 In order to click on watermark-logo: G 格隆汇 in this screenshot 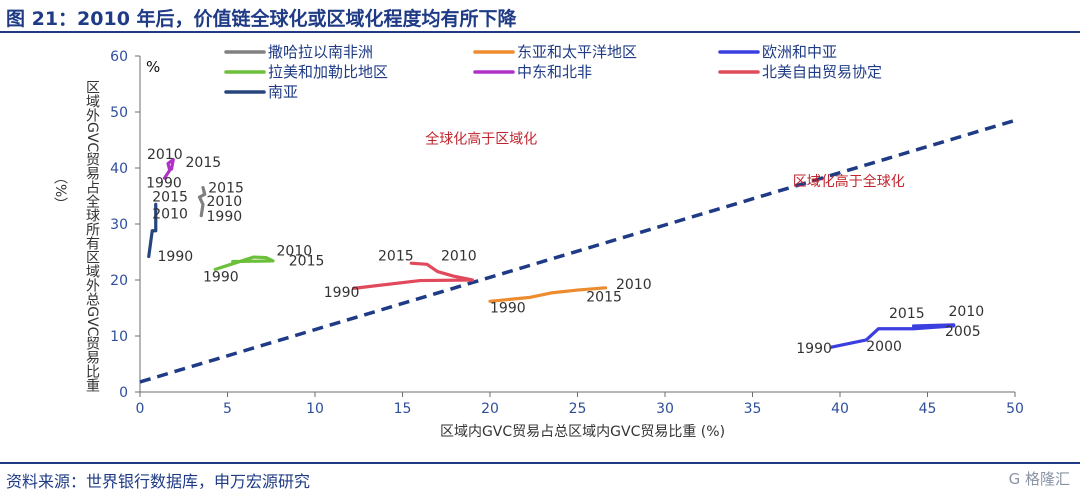, I will do `click(1039, 479)`.